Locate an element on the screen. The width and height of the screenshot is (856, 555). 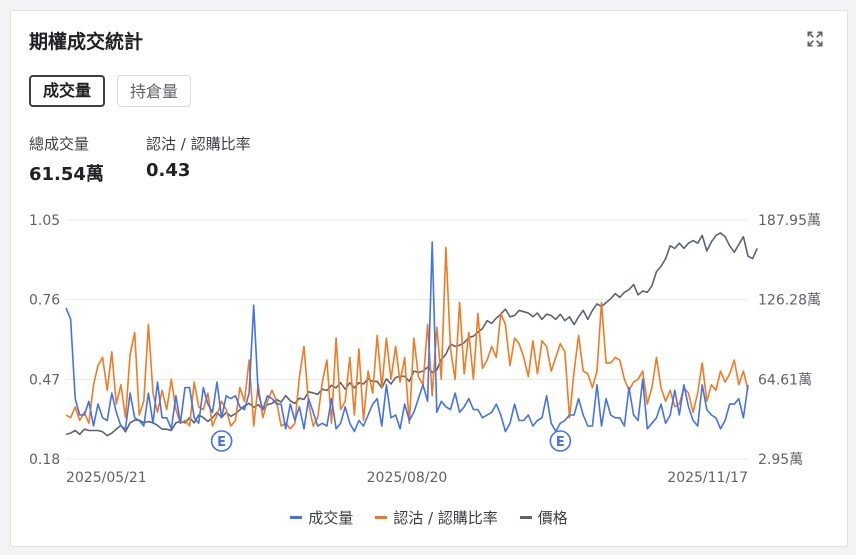
y-right-tick-label: 187.95萬 is located at coordinates (789, 221).